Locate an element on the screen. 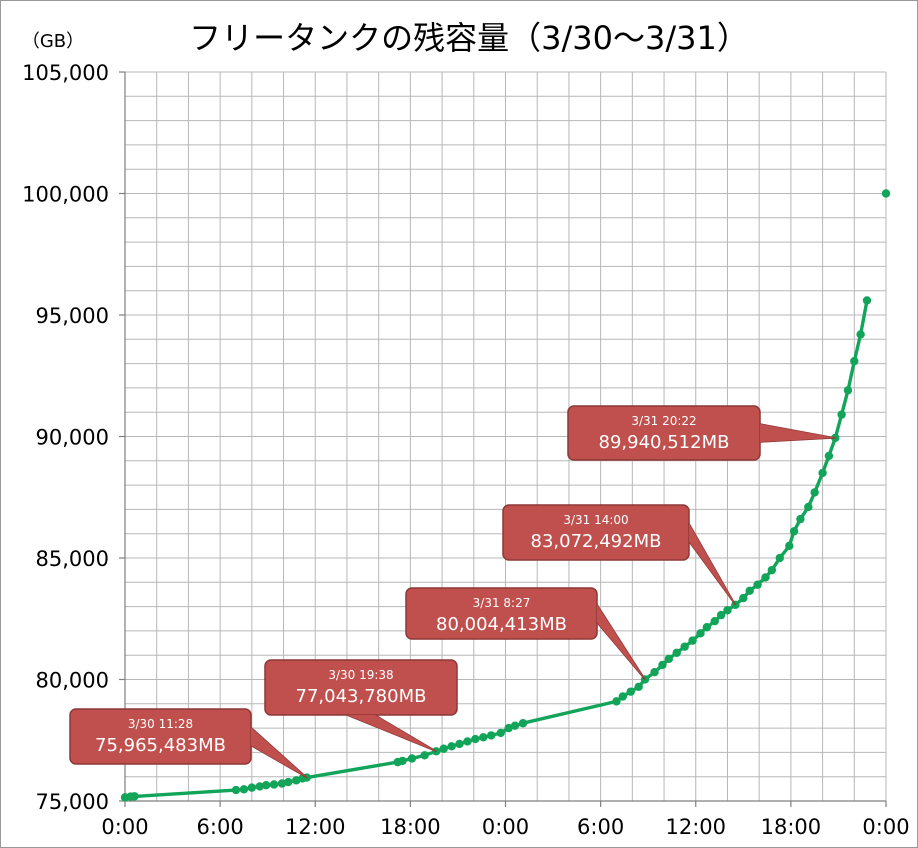  callout-date: 3/31 8:27 is located at coordinates (502, 603).